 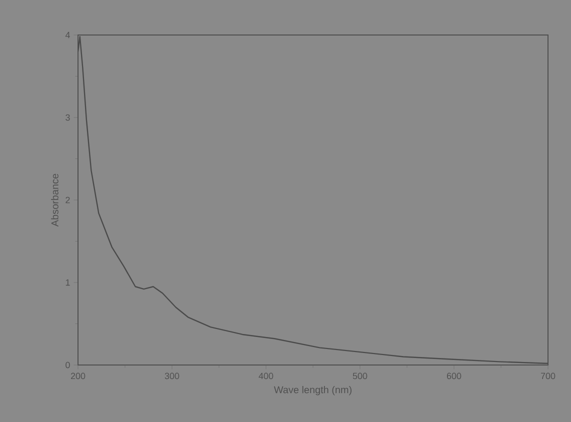 What do you see at coordinates (313, 391) in the screenshot?
I see `x-axis-title: Wave length (nm)` at bounding box center [313, 391].